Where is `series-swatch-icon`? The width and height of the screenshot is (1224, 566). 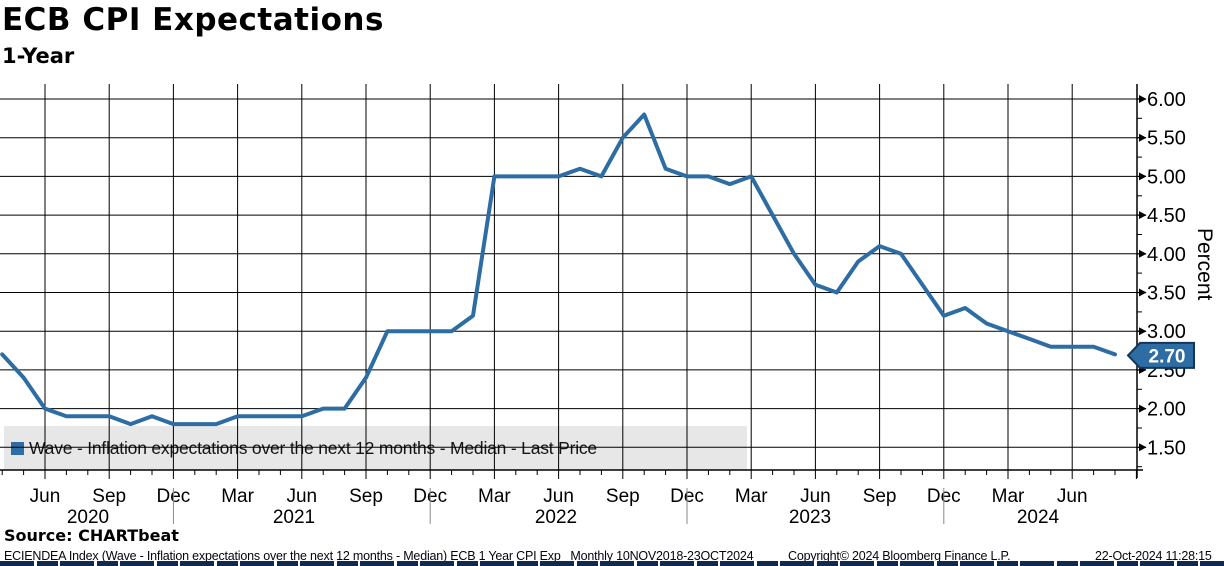 series-swatch-icon is located at coordinates (17, 448).